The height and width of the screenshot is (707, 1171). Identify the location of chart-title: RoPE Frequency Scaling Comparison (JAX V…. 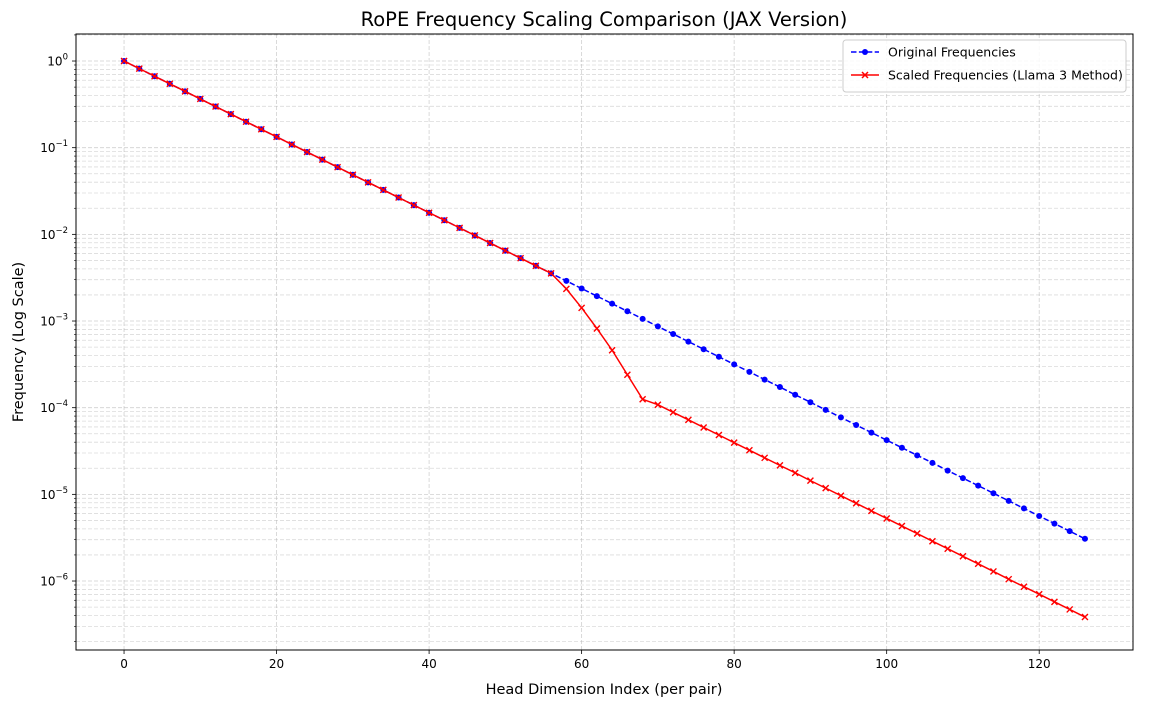
(604, 19).